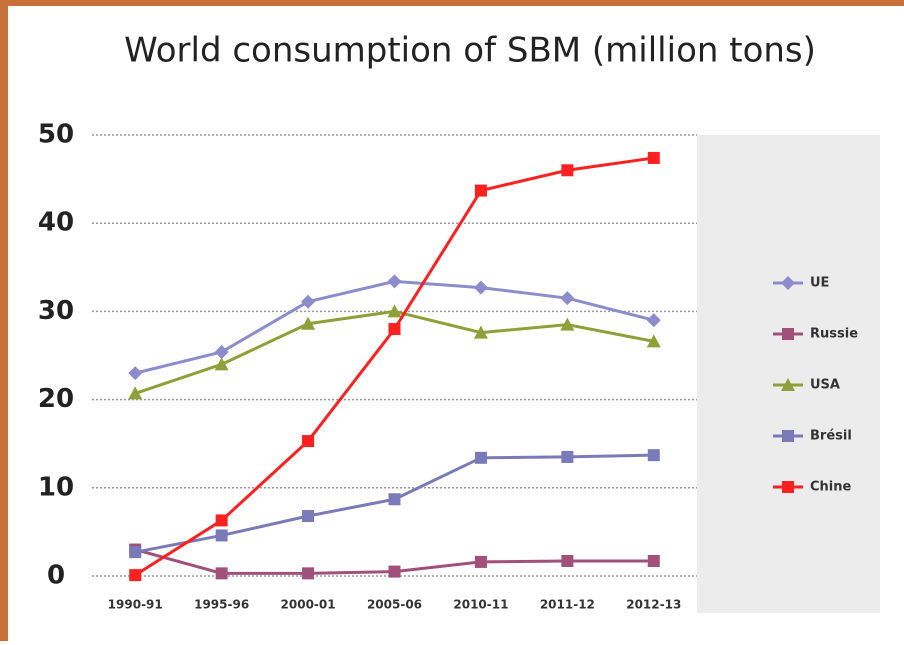 Image resolution: width=904 pixels, height=645 pixels. What do you see at coordinates (56, 576) in the screenshot?
I see `y-tick-label: 0` at bounding box center [56, 576].